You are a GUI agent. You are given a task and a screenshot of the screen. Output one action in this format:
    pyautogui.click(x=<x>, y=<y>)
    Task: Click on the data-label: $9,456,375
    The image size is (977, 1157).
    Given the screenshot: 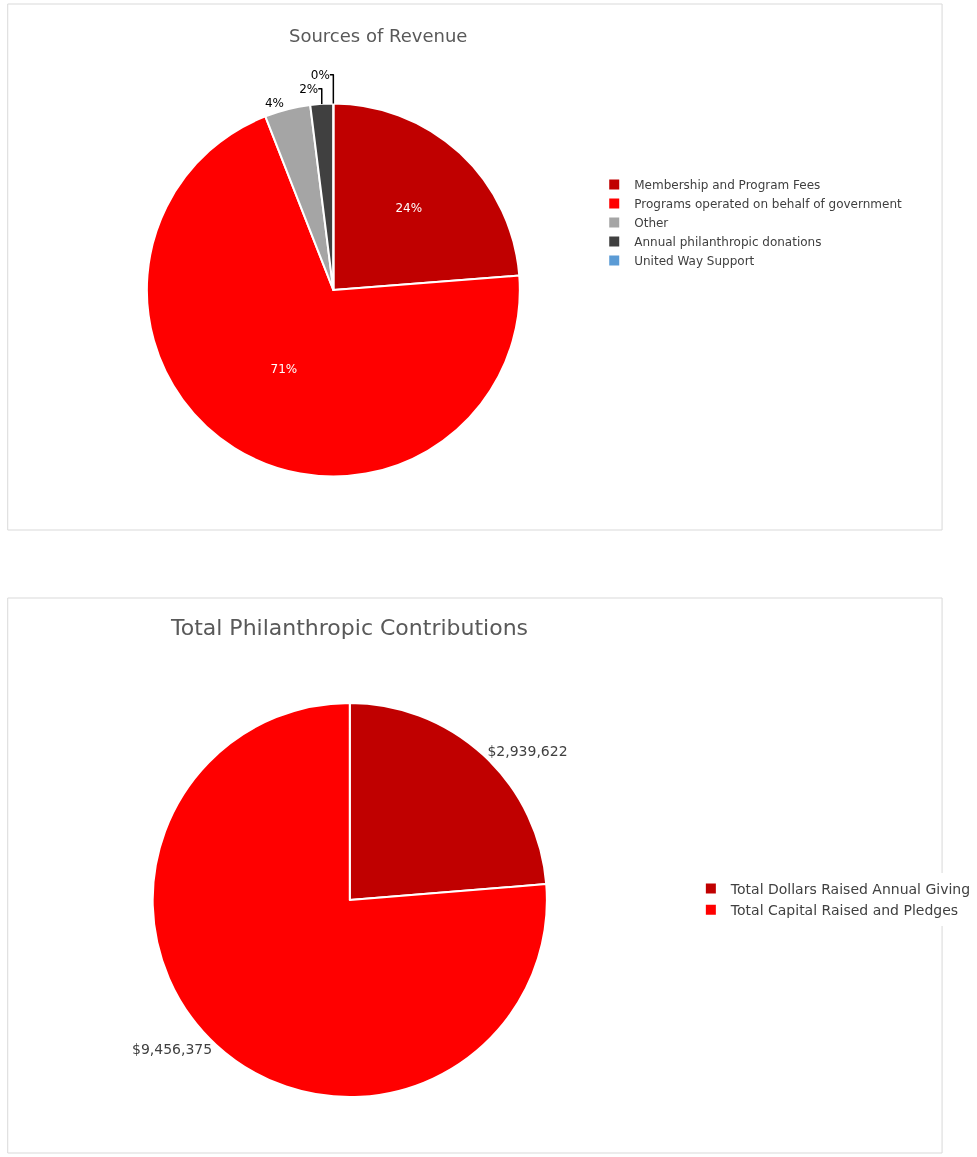 What is the action you would take?
    pyautogui.click(x=172, y=1049)
    